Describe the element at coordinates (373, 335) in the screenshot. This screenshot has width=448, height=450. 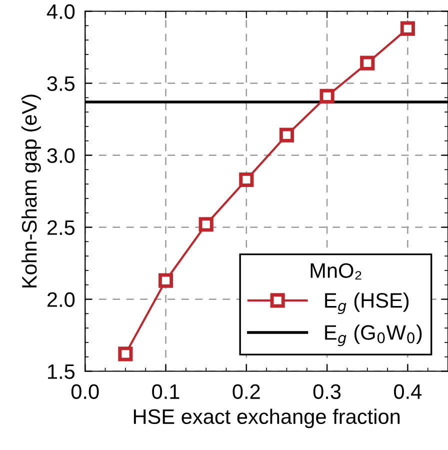
I see `legend-label: E$_{g}$ (G$_{0}$W$_{0}$)` at that location.